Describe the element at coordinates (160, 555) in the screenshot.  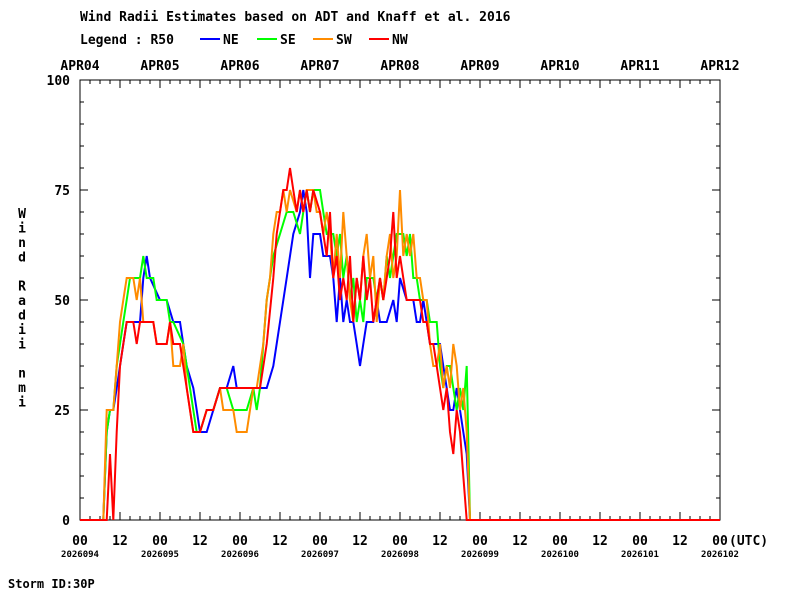
I see `x-julian-day-label: 2026095` at that location.